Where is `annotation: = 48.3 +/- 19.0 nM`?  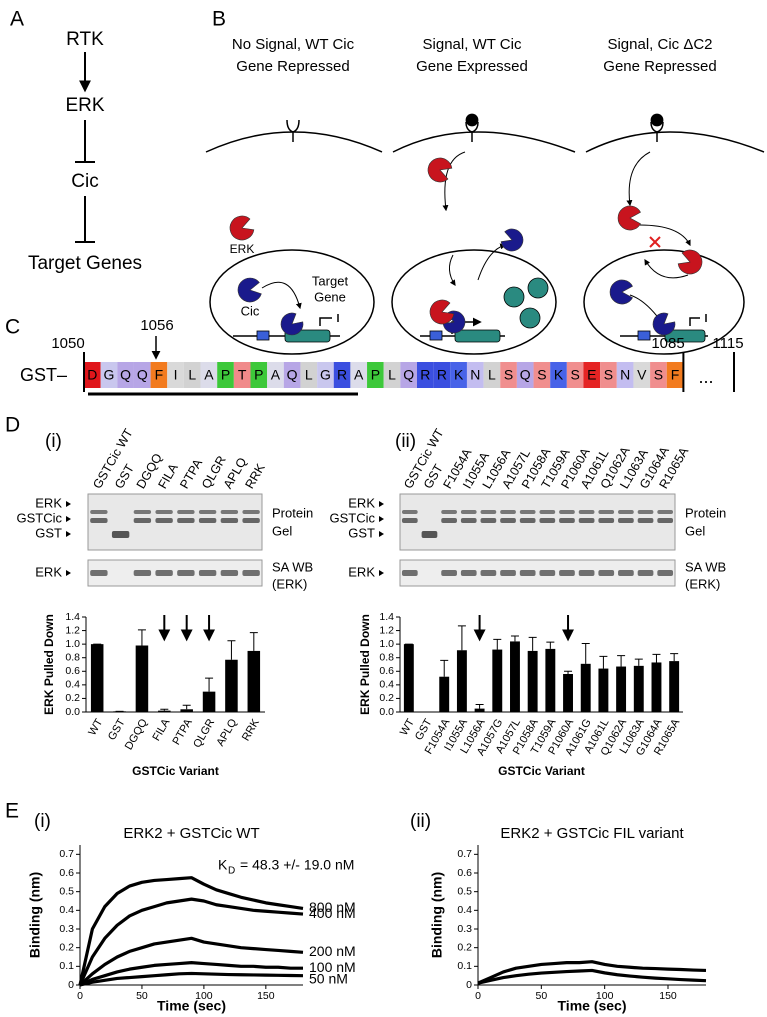
annotation: = 48.3 +/- 19.0 nM is located at coordinates (297, 865).